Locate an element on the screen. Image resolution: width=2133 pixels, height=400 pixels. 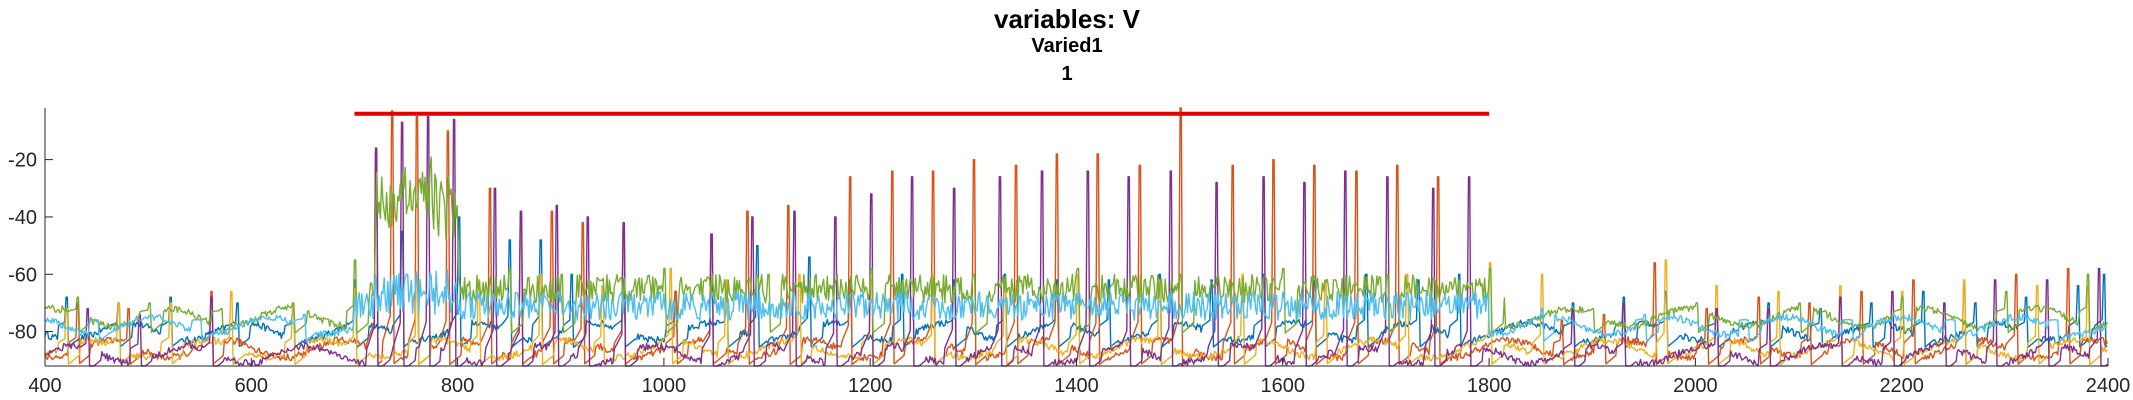
y-tick-label: -80 is located at coordinates (22, 333).